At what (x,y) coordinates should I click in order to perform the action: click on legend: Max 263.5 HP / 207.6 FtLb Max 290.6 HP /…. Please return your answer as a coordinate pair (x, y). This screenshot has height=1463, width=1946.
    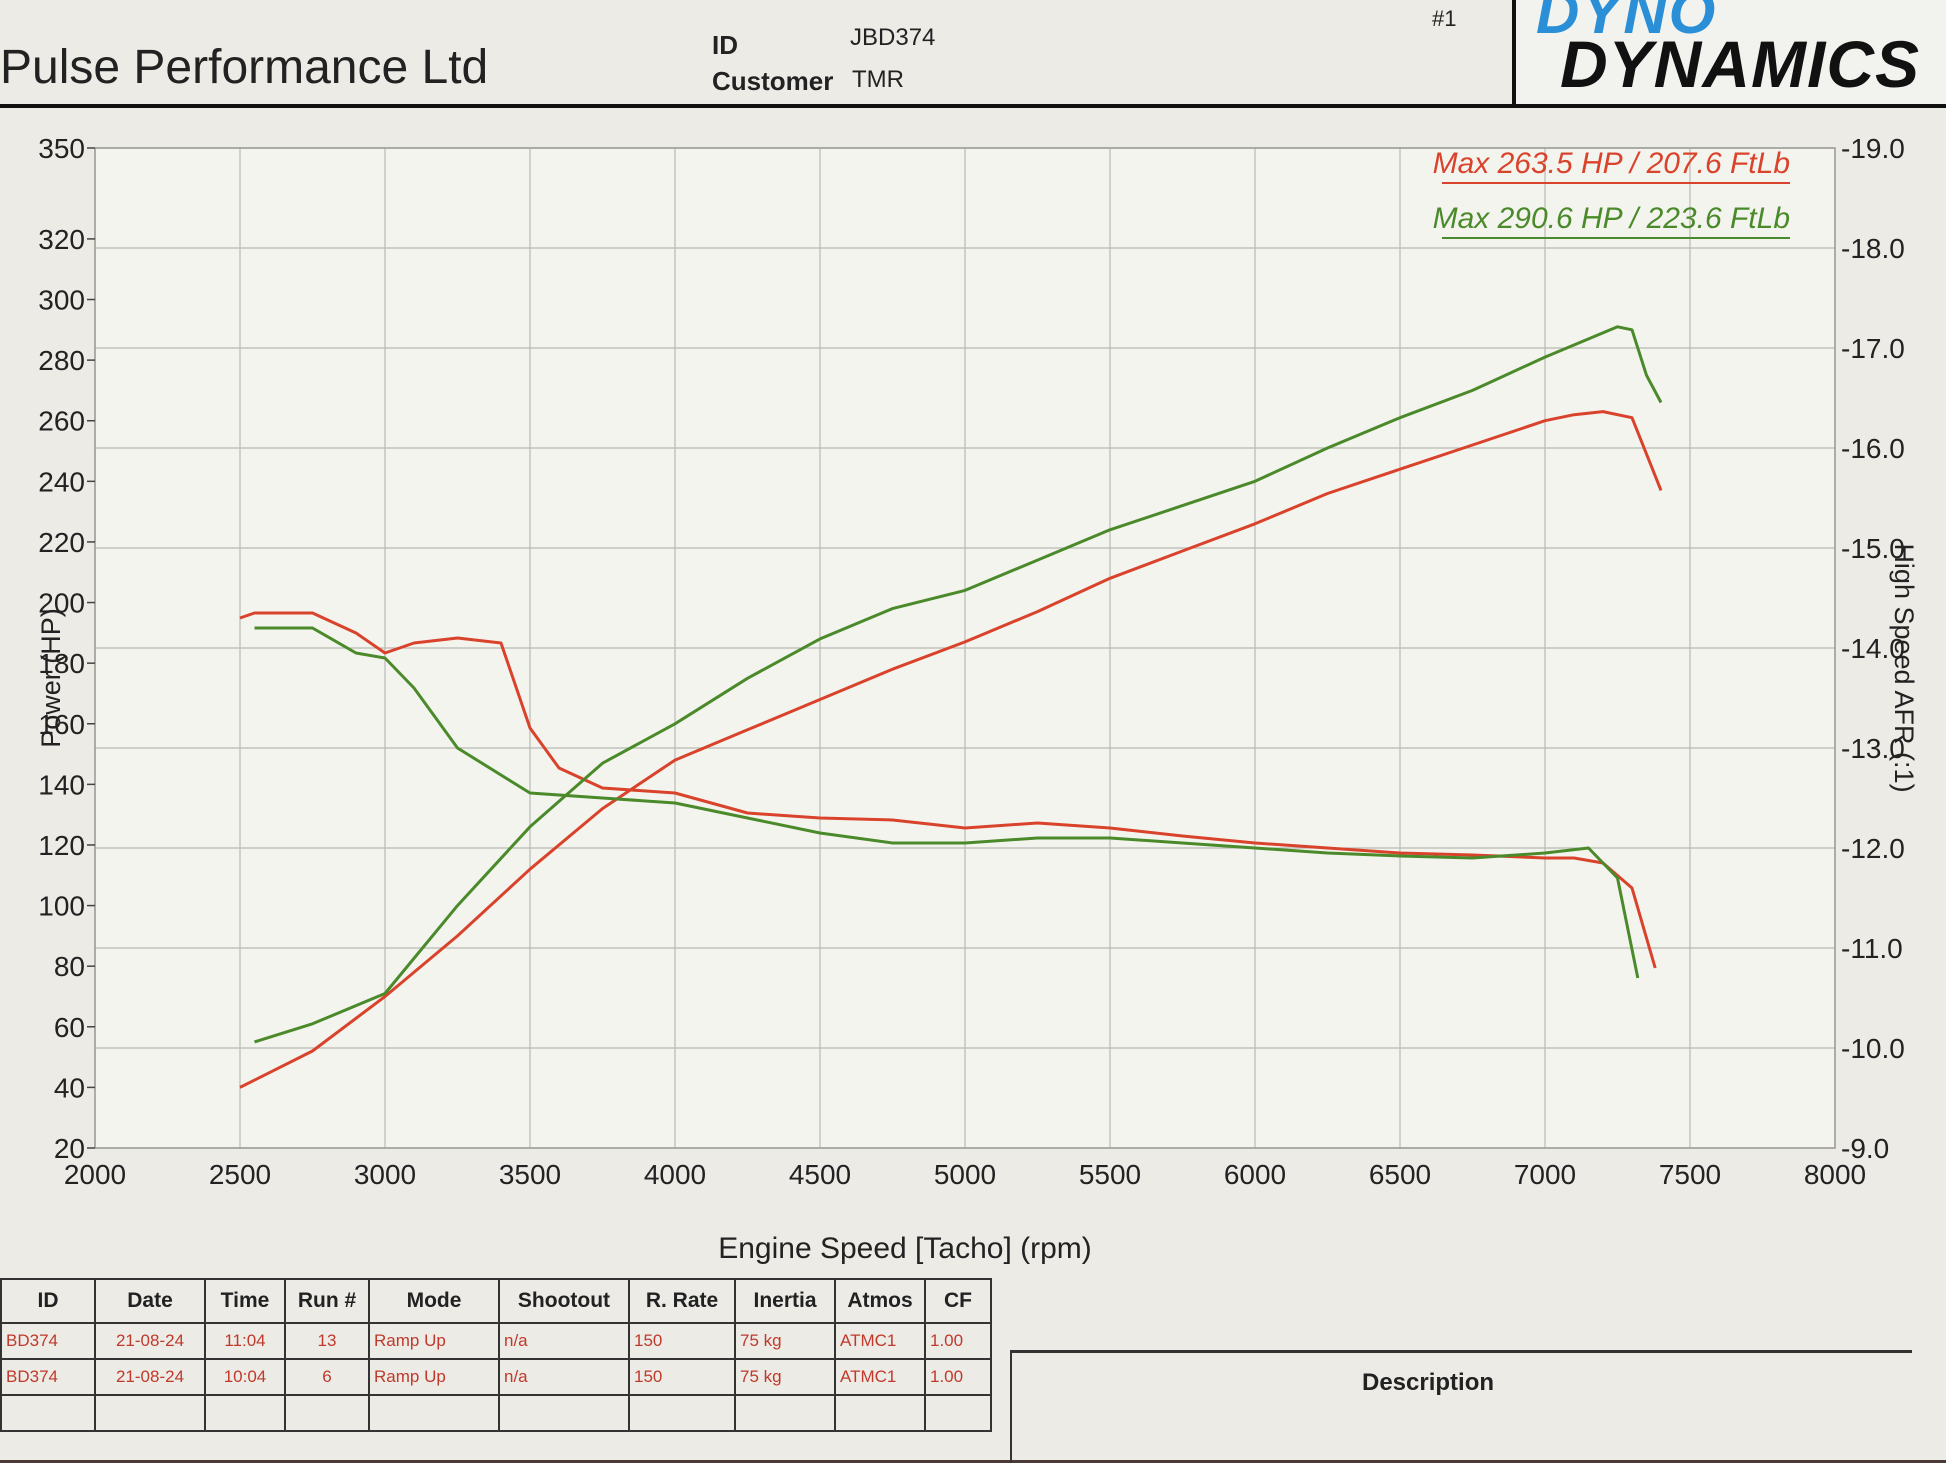
    Looking at the image, I should click on (1611, 193).